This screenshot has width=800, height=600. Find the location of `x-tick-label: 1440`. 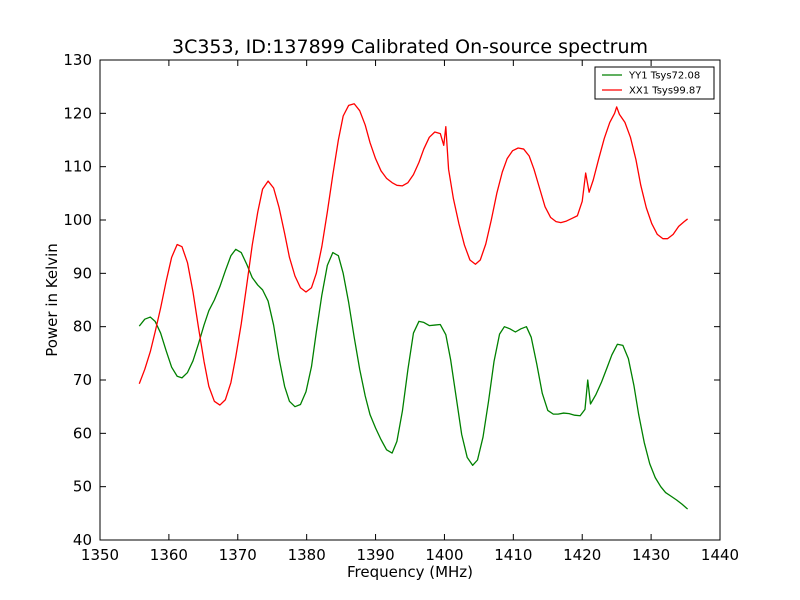

x-tick-label: 1440 is located at coordinates (720, 555).